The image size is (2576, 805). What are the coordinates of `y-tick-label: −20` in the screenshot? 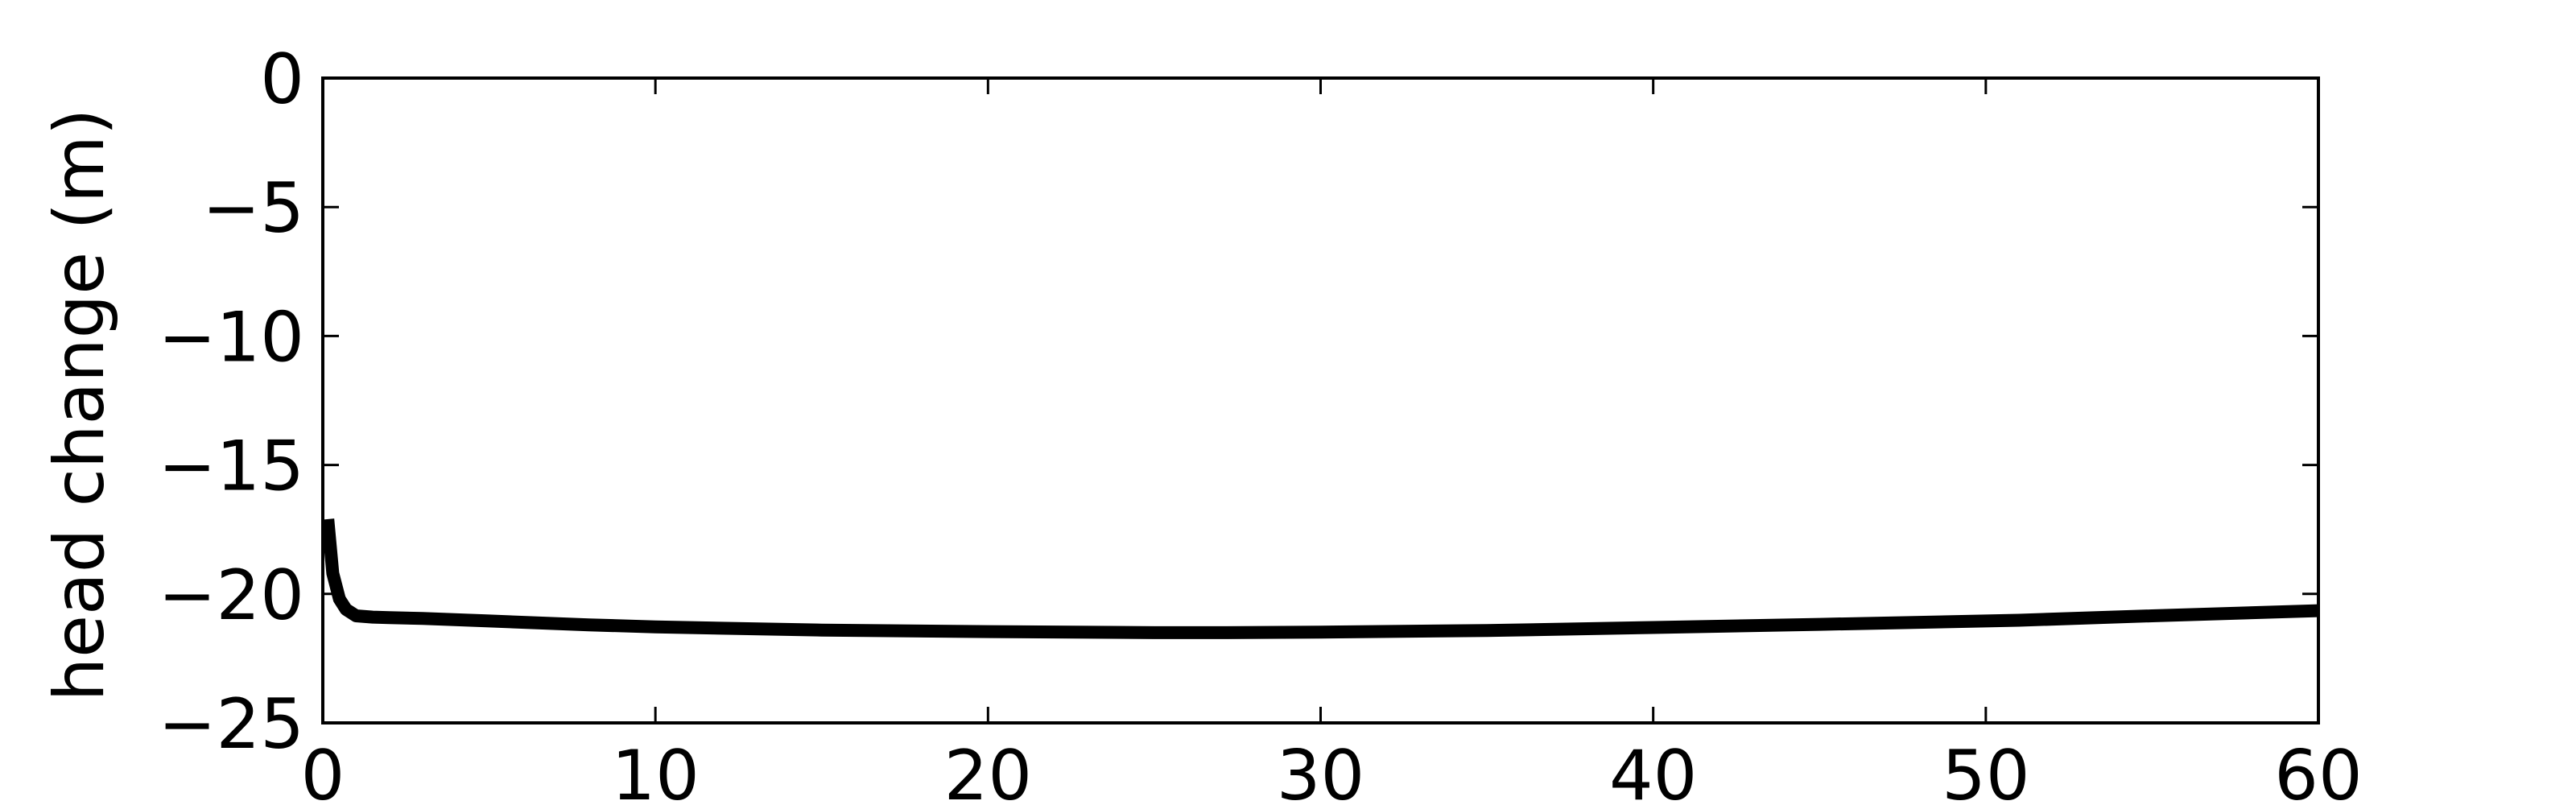 It's located at (232, 595).